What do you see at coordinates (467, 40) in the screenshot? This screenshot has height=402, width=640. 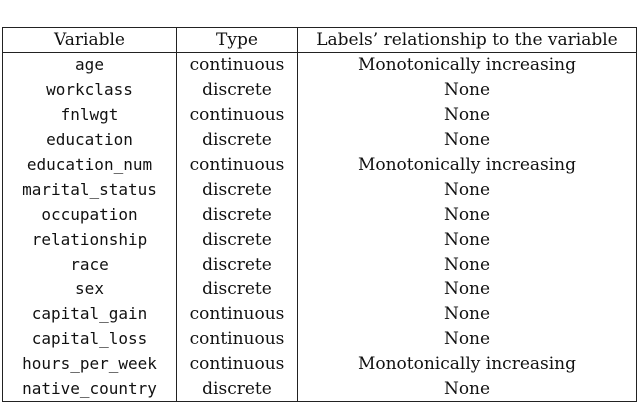 I see `header-relationship: Labels’ relationship to the variable` at bounding box center [467, 40].